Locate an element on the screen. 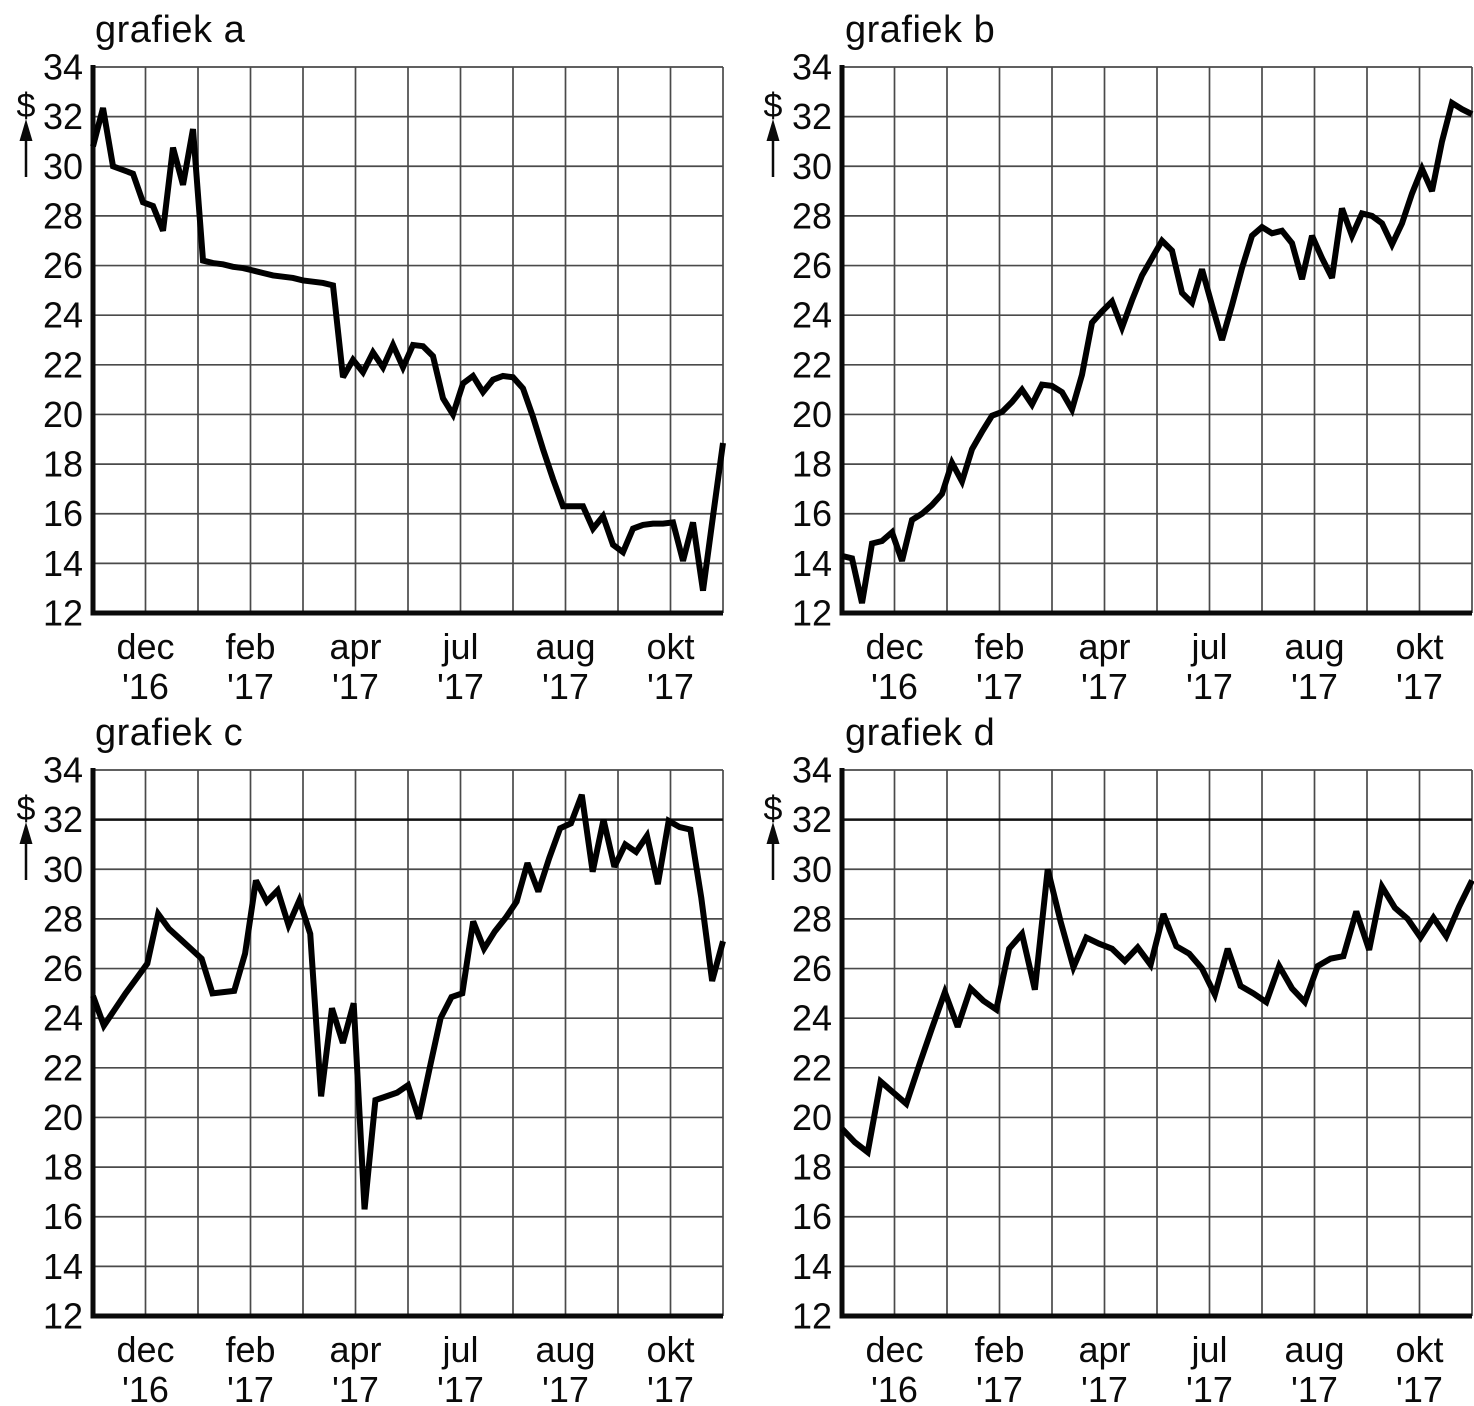 The image size is (1474, 1406). y-tick-label: 18 is located at coordinates (63, 1167).